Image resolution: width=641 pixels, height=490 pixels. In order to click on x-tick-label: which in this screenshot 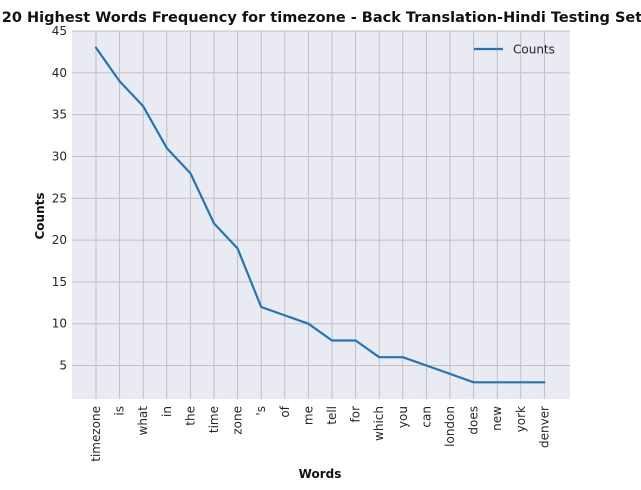, I will do `click(379, 423)`.